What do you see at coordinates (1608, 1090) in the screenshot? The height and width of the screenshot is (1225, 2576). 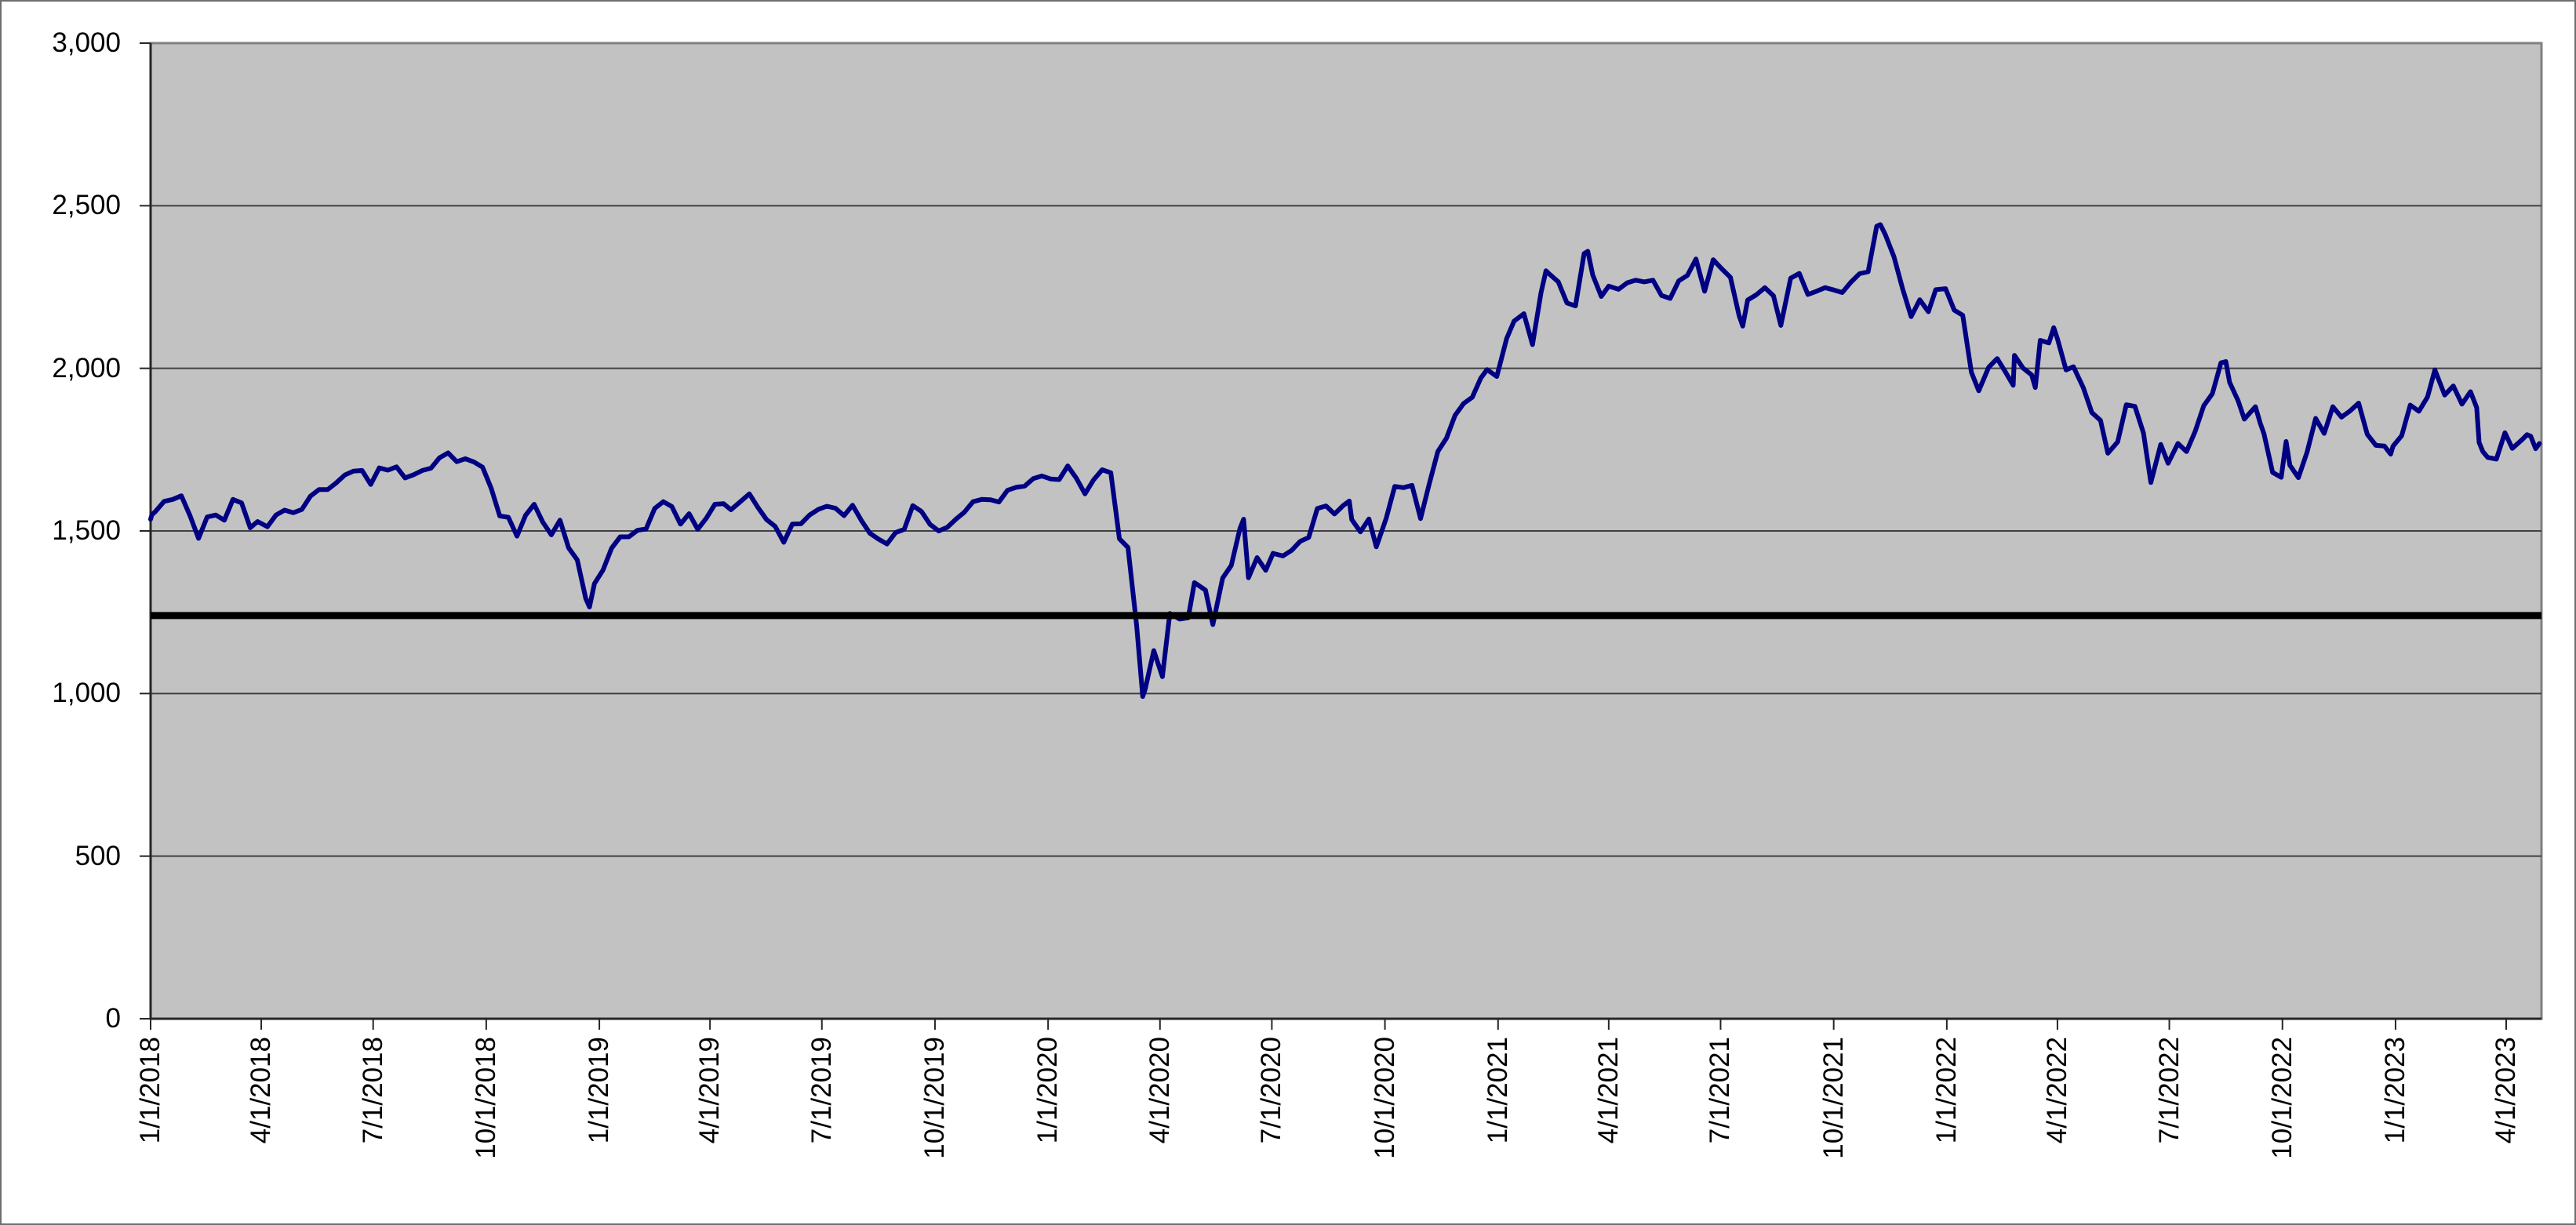 I see `x-tick-label: 4/1/2021` at bounding box center [1608, 1090].